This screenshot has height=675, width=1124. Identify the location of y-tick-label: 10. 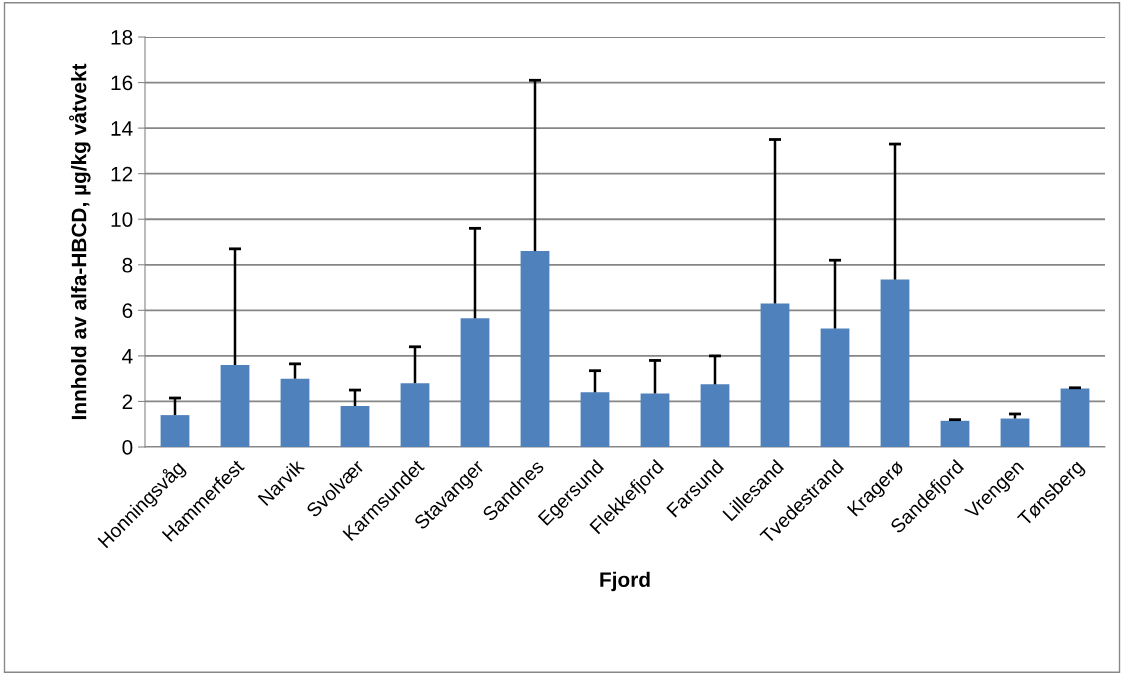
(122, 219).